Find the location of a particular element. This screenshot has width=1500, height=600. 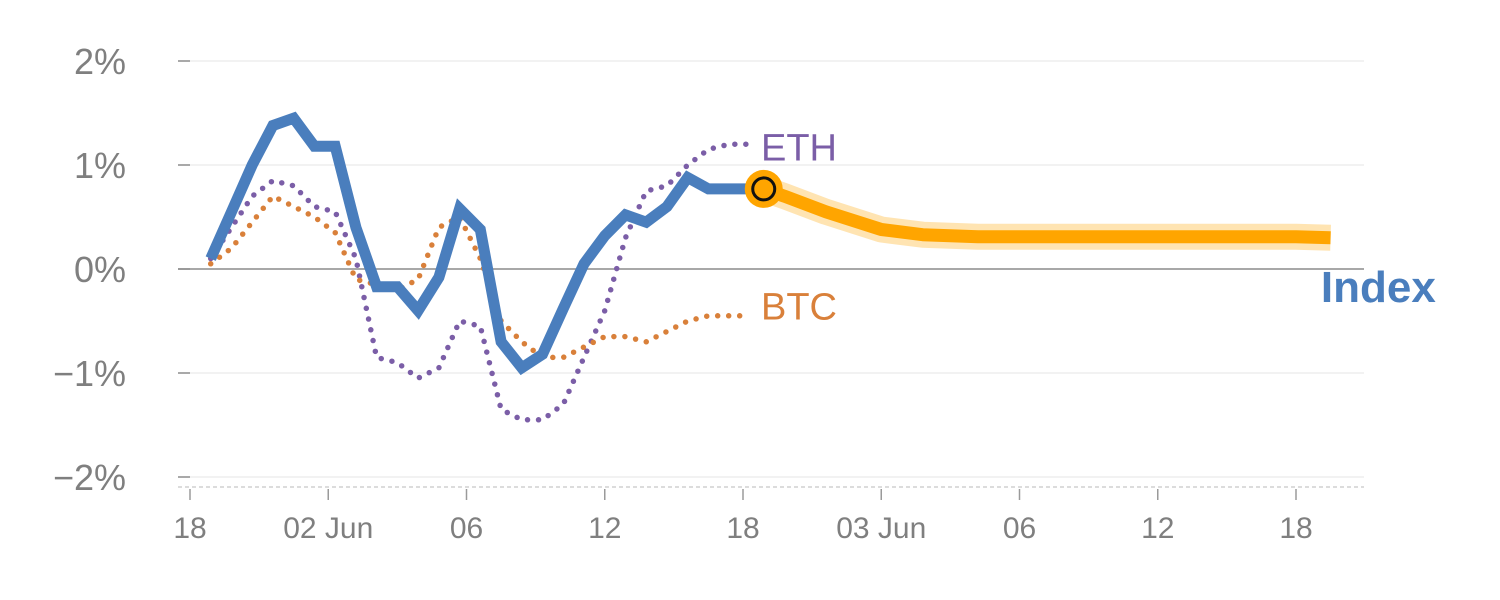

y-axis: 2% 1% 0% −1% −2% is located at coordinates (121, 269).